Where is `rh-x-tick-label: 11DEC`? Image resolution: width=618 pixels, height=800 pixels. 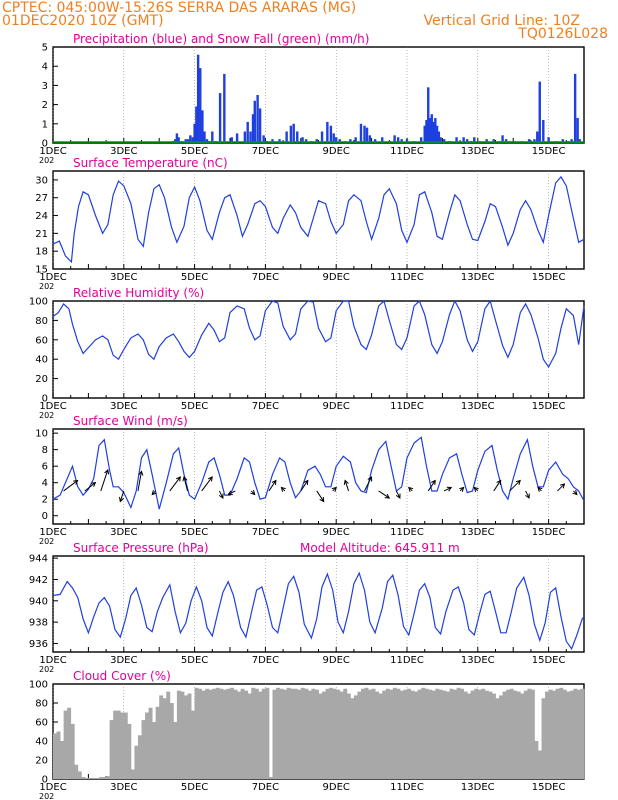
rh-x-tick-label: 11DEC is located at coordinates (407, 406).